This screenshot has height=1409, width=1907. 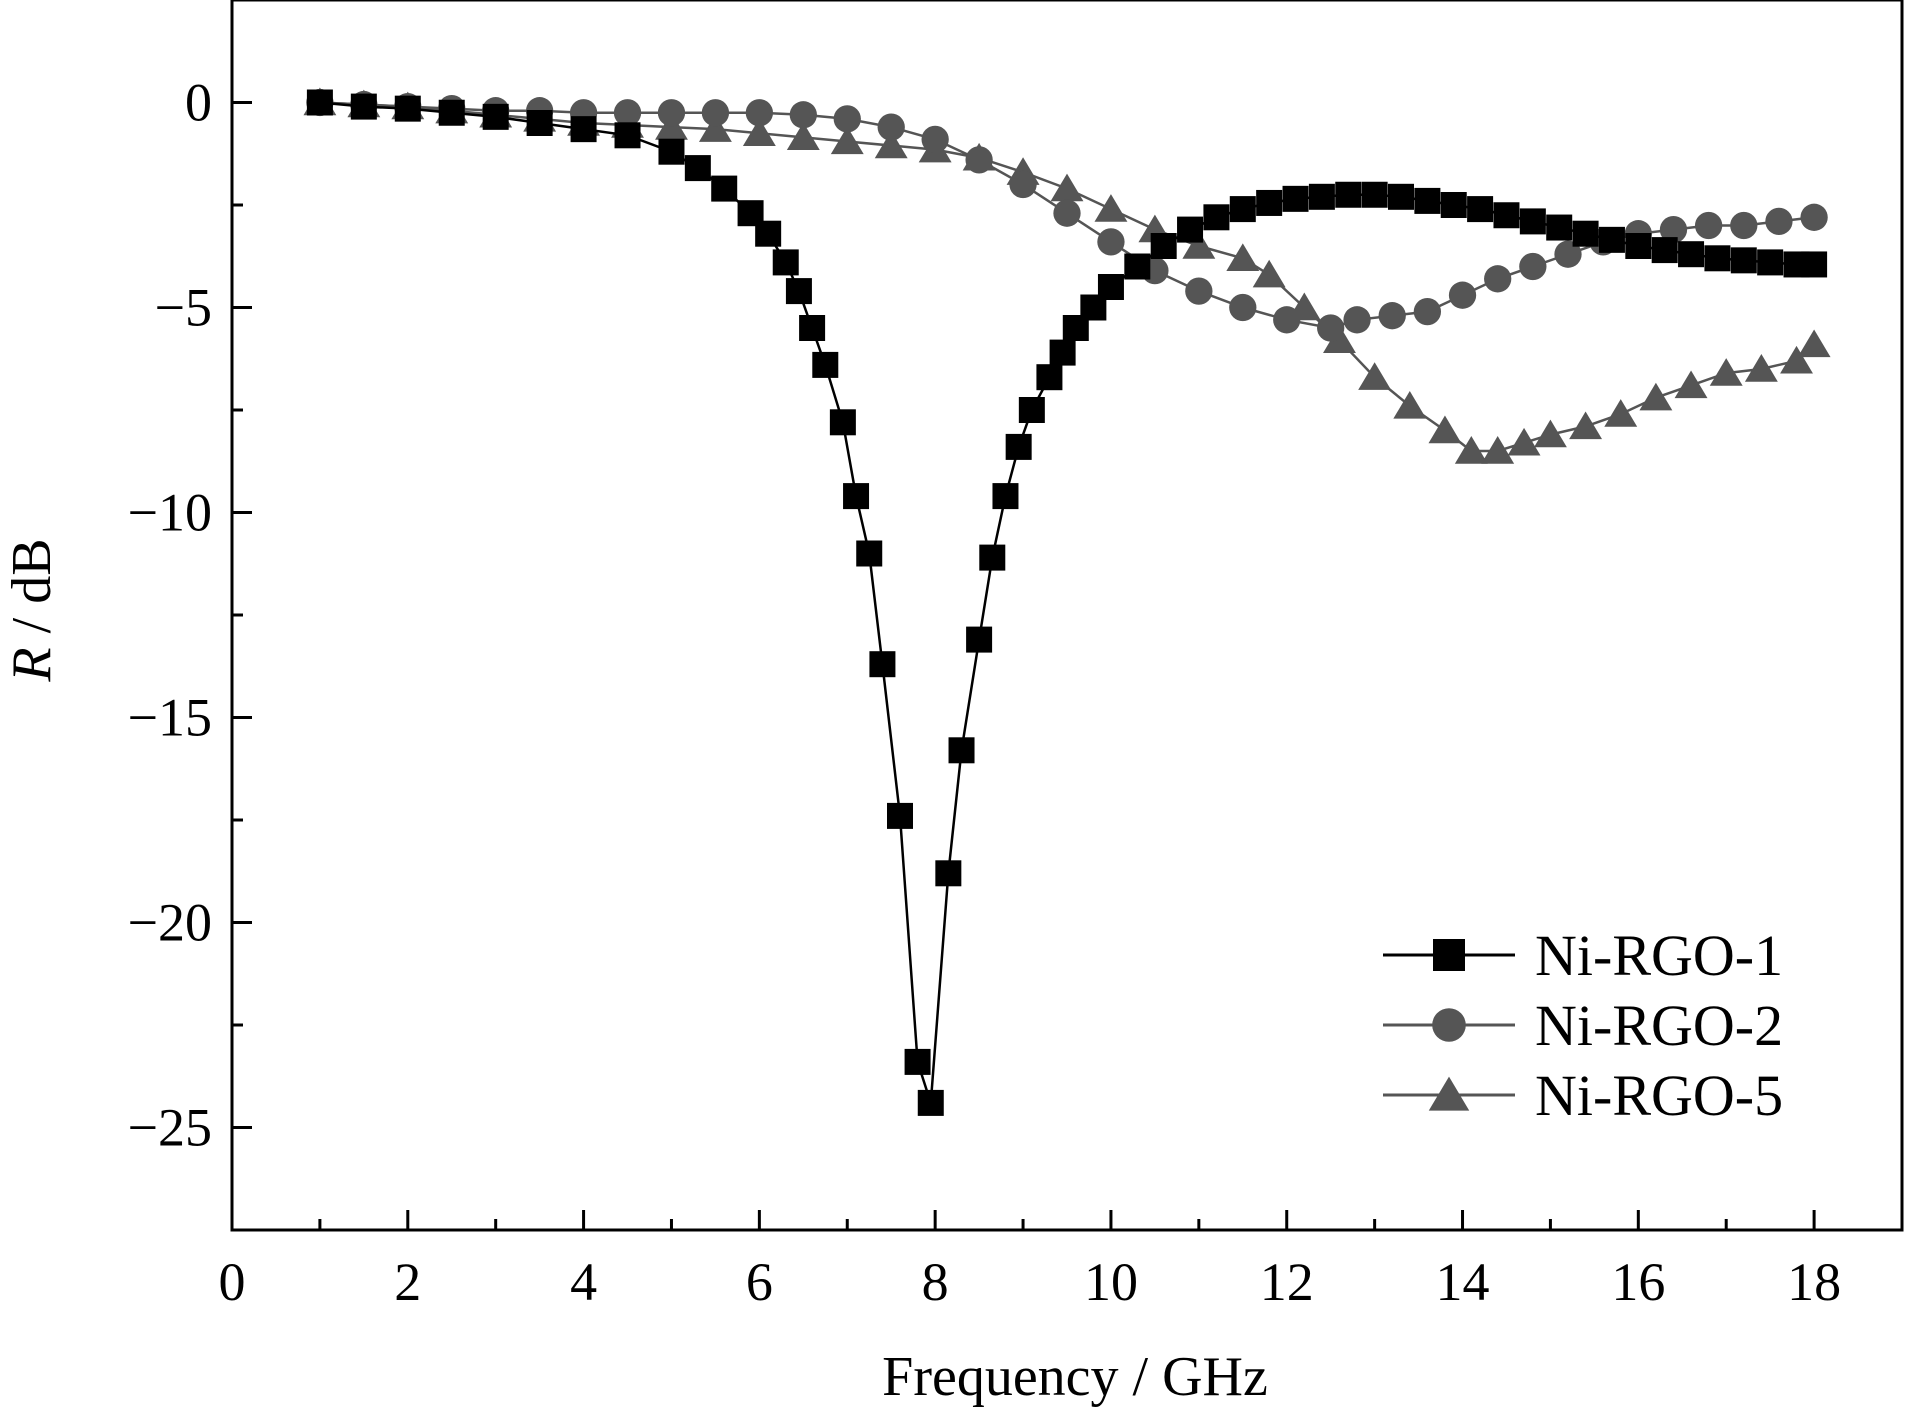 What do you see at coordinates (1814, 1282) in the screenshot?
I see `x-tick-label: 18` at bounding box center [1814, 1282].